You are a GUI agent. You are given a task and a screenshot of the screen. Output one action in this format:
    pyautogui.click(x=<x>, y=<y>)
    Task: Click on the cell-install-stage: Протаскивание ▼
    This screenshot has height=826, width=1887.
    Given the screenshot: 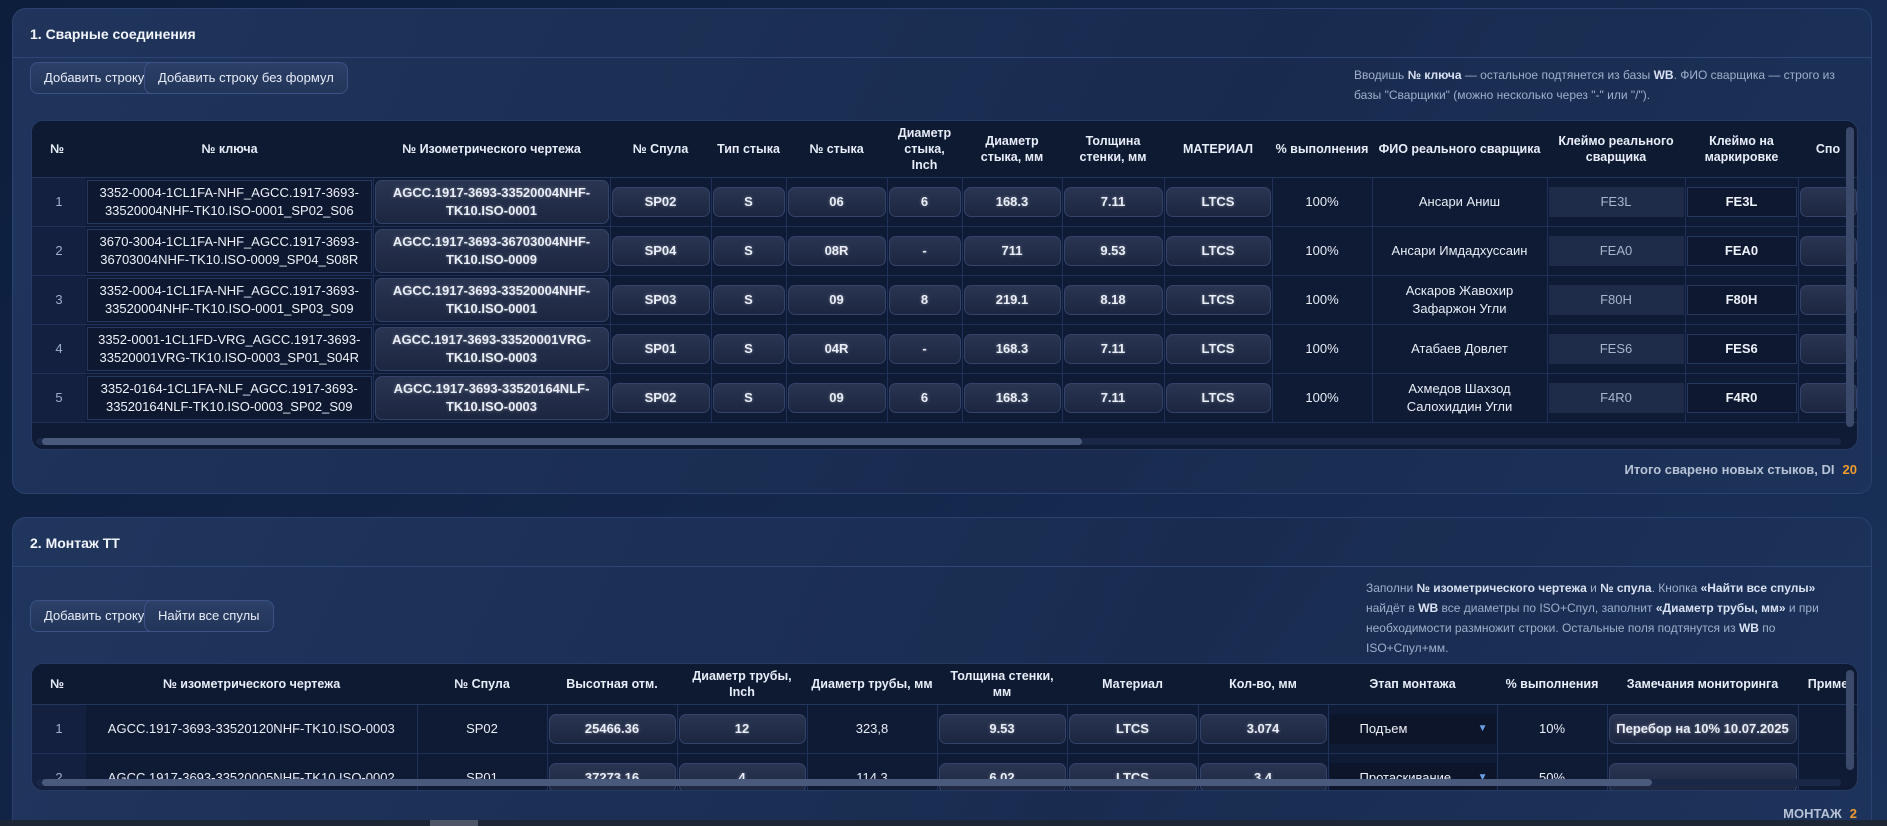 What is the action you would take?
    pyautogui.click(x=1412, y=776)
    